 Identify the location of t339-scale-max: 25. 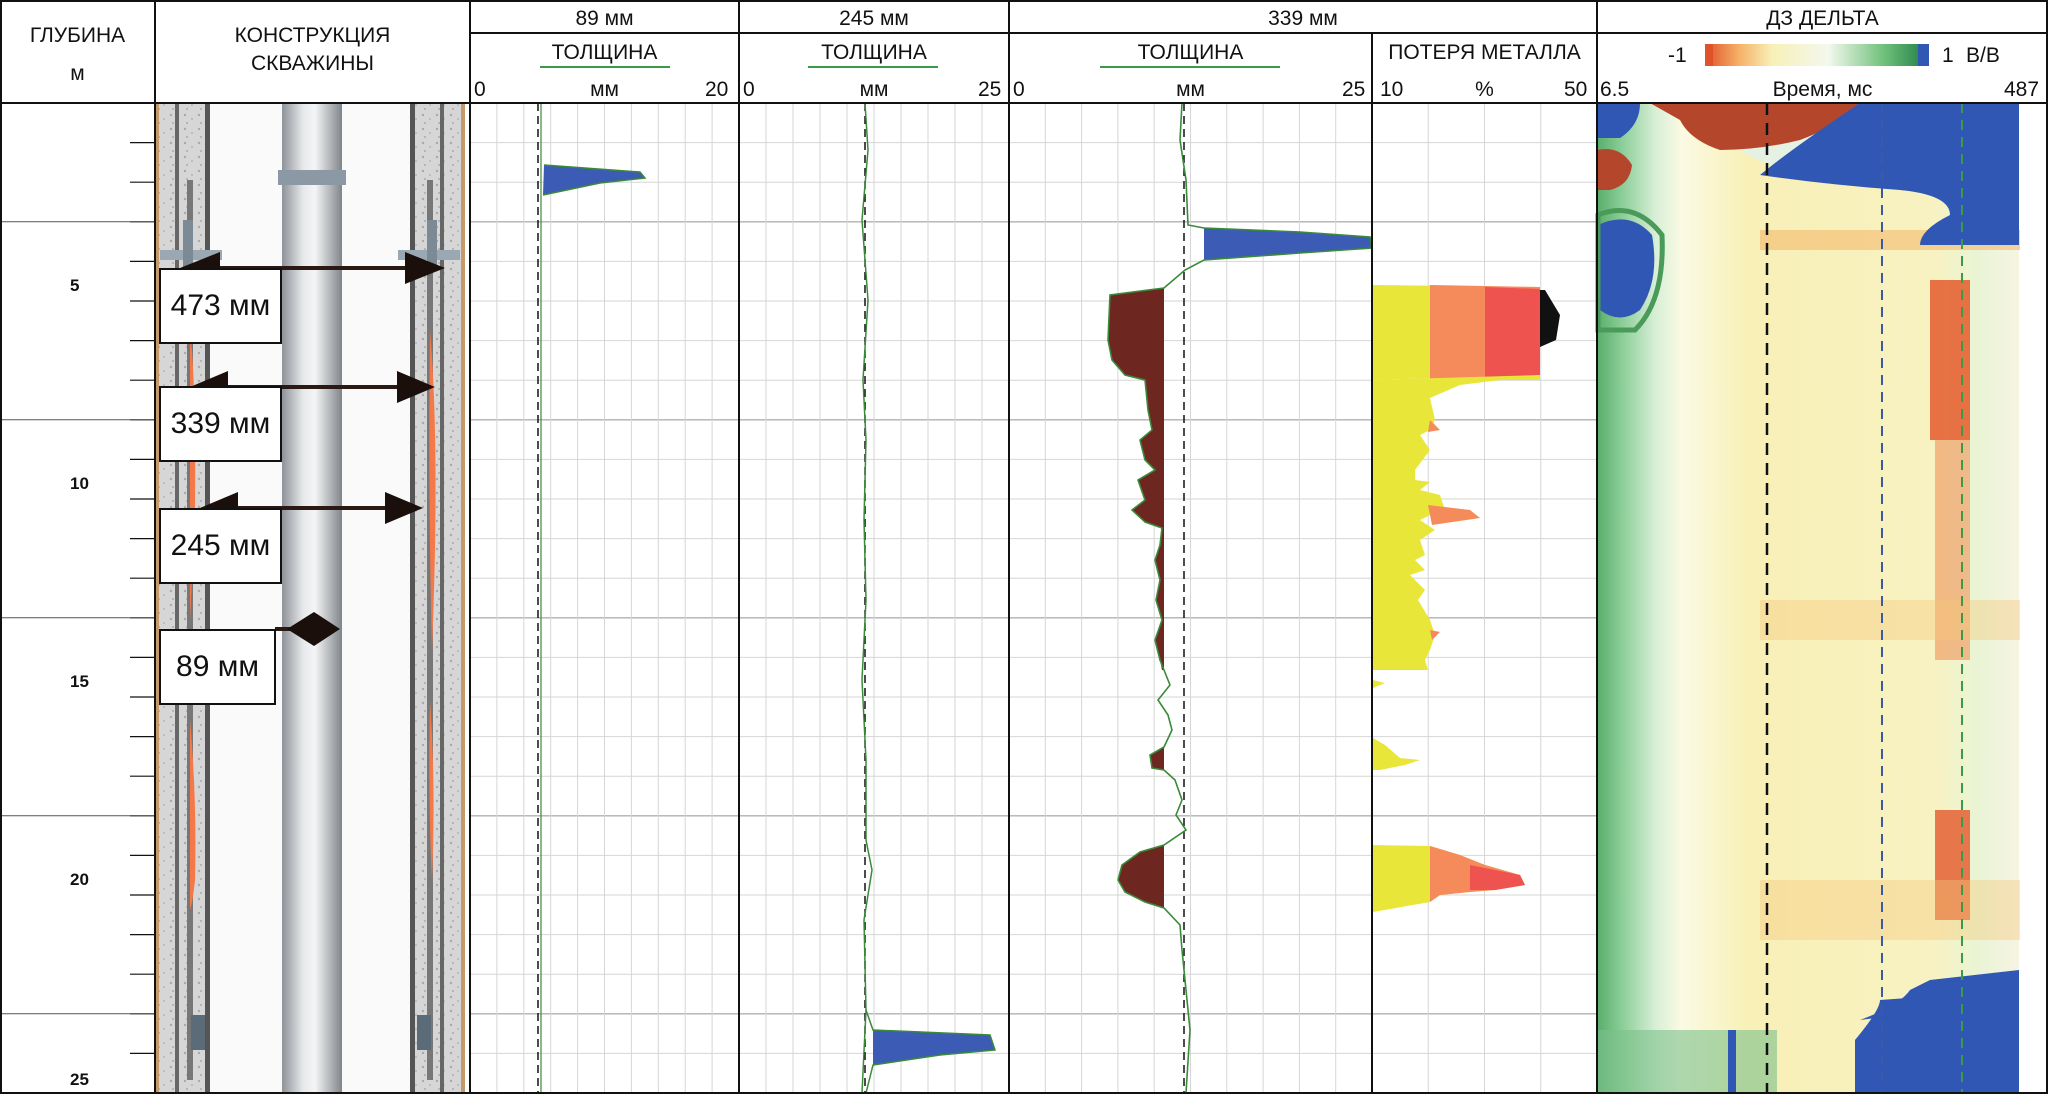
(1354, 89).